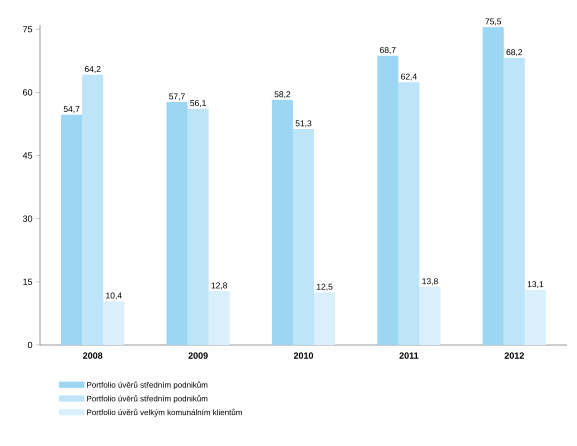 Image resolution: width=577 pixels, height=446 pixels. I want to click on data-label: 13,1, so click(536, 284).